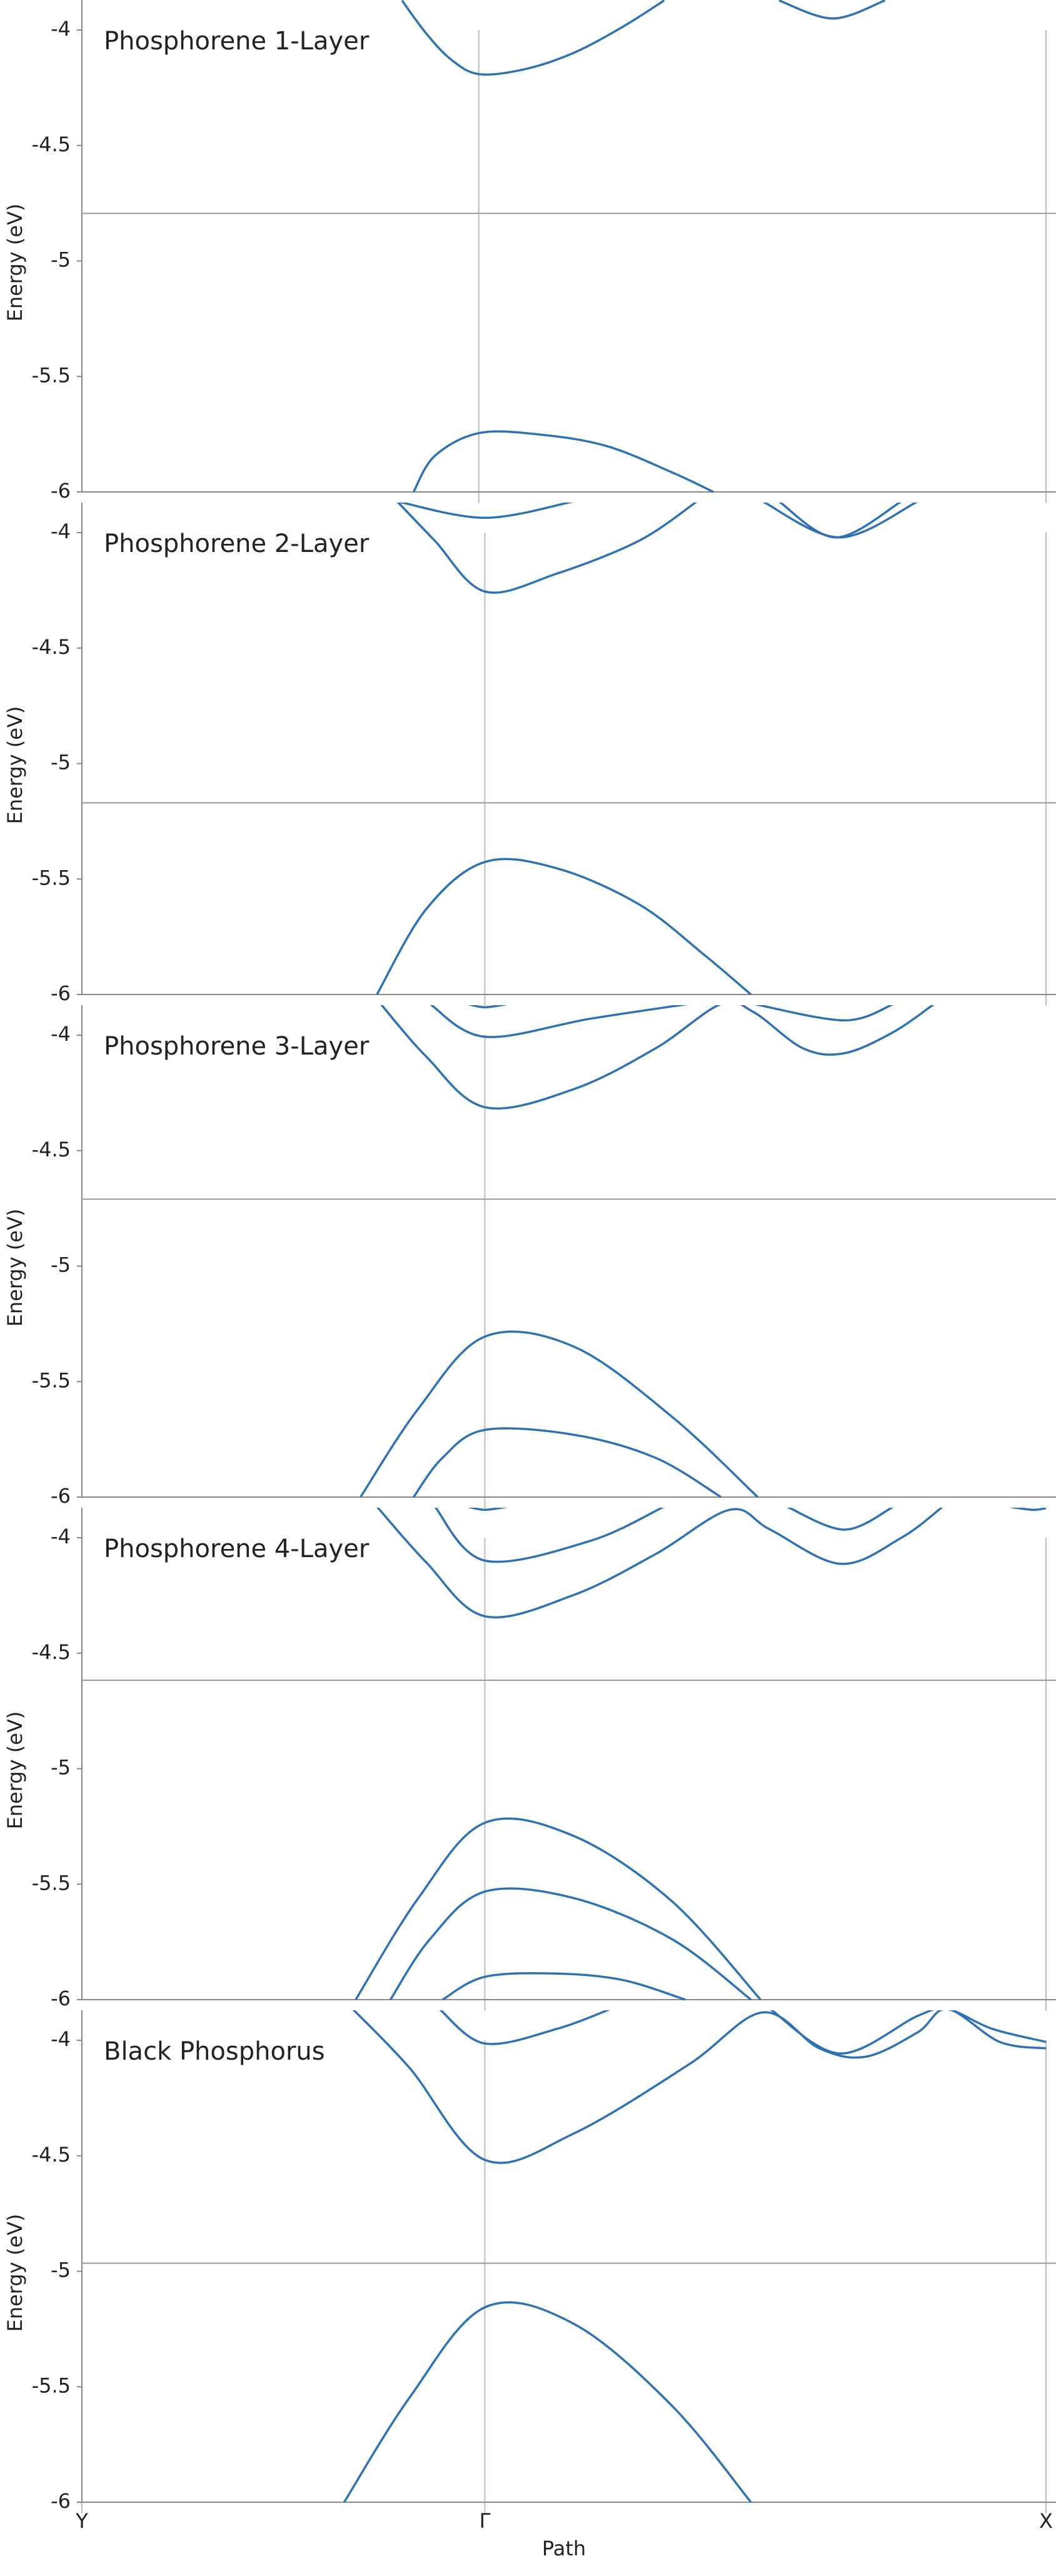 This screenshot has height=2576, width=1056. Describe the element at coordinates (564, 2548) in the screenshot. I see `x-axis-label: Path` at that location.